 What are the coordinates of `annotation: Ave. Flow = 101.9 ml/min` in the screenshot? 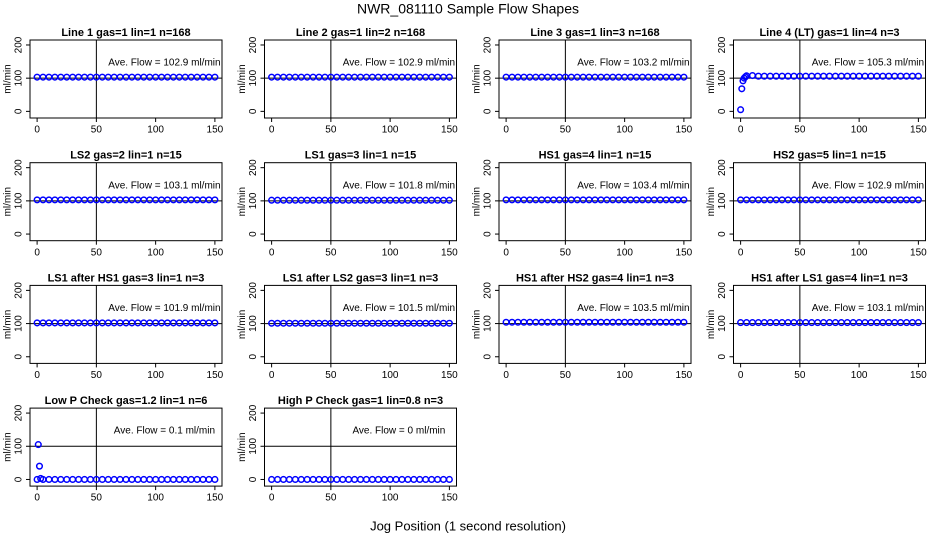 It's located at (164, 308).